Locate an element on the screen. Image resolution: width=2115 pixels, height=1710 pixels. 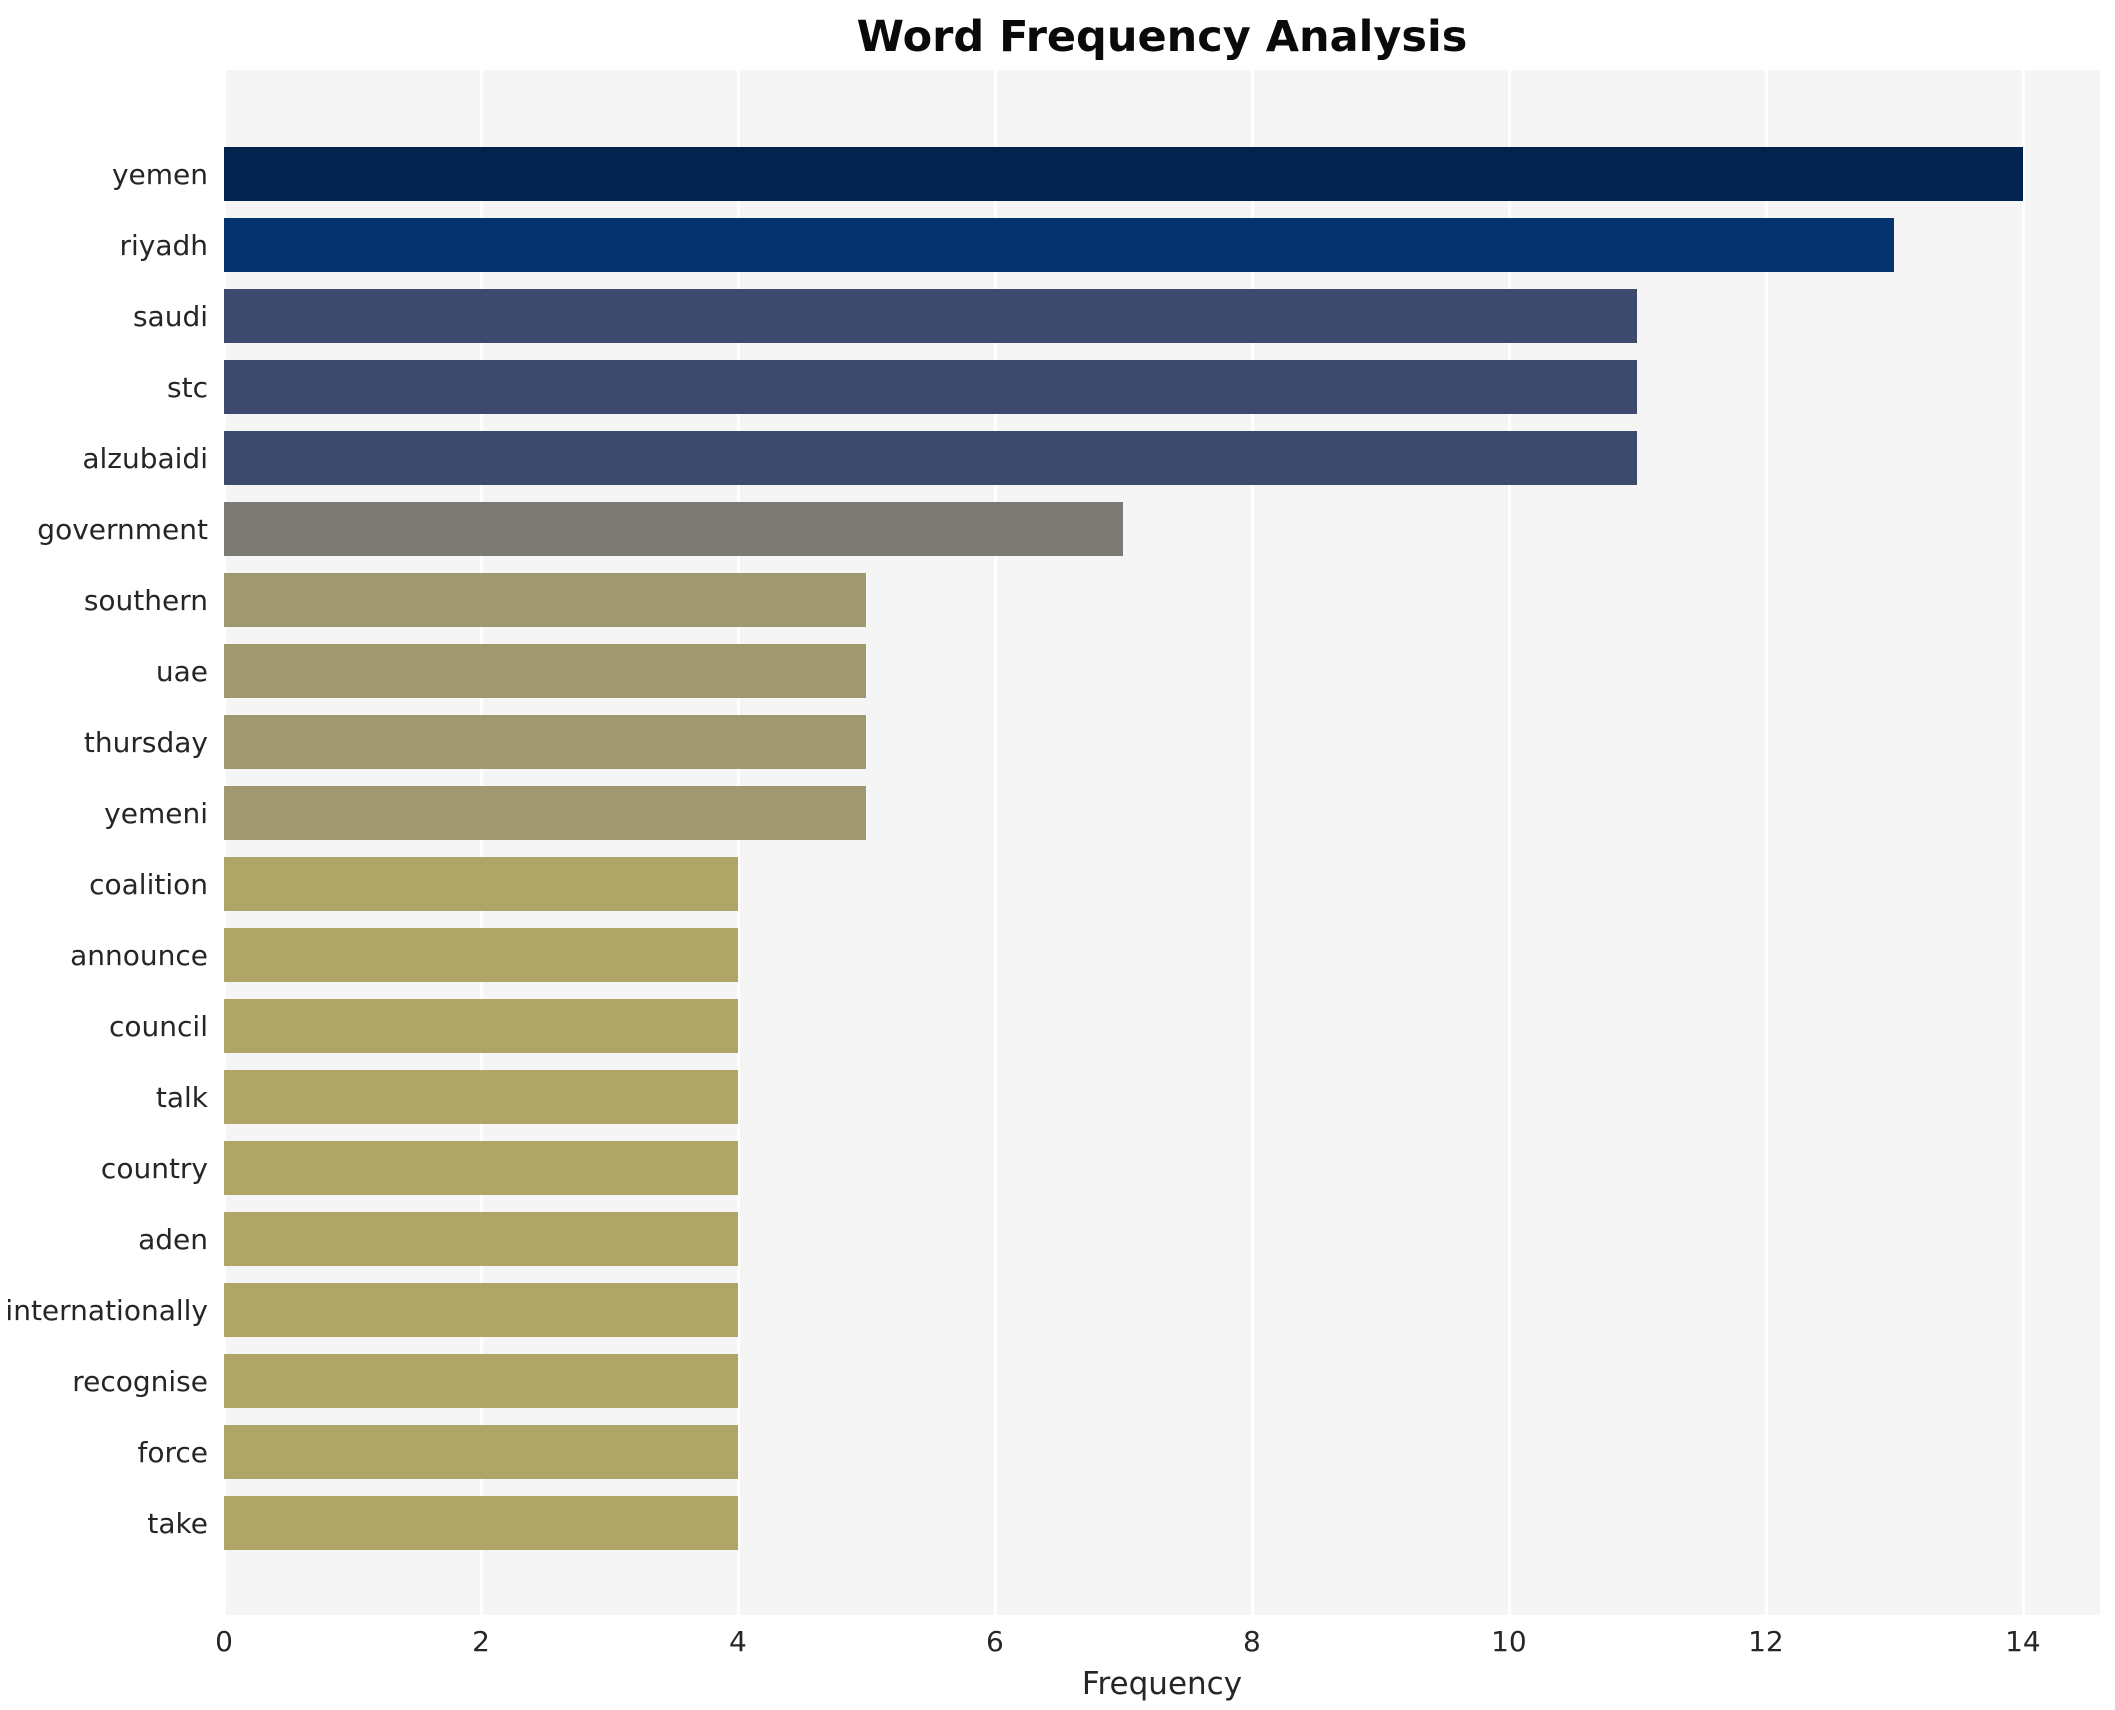
bar-alzubaidi is located at coordinates (931, 458).